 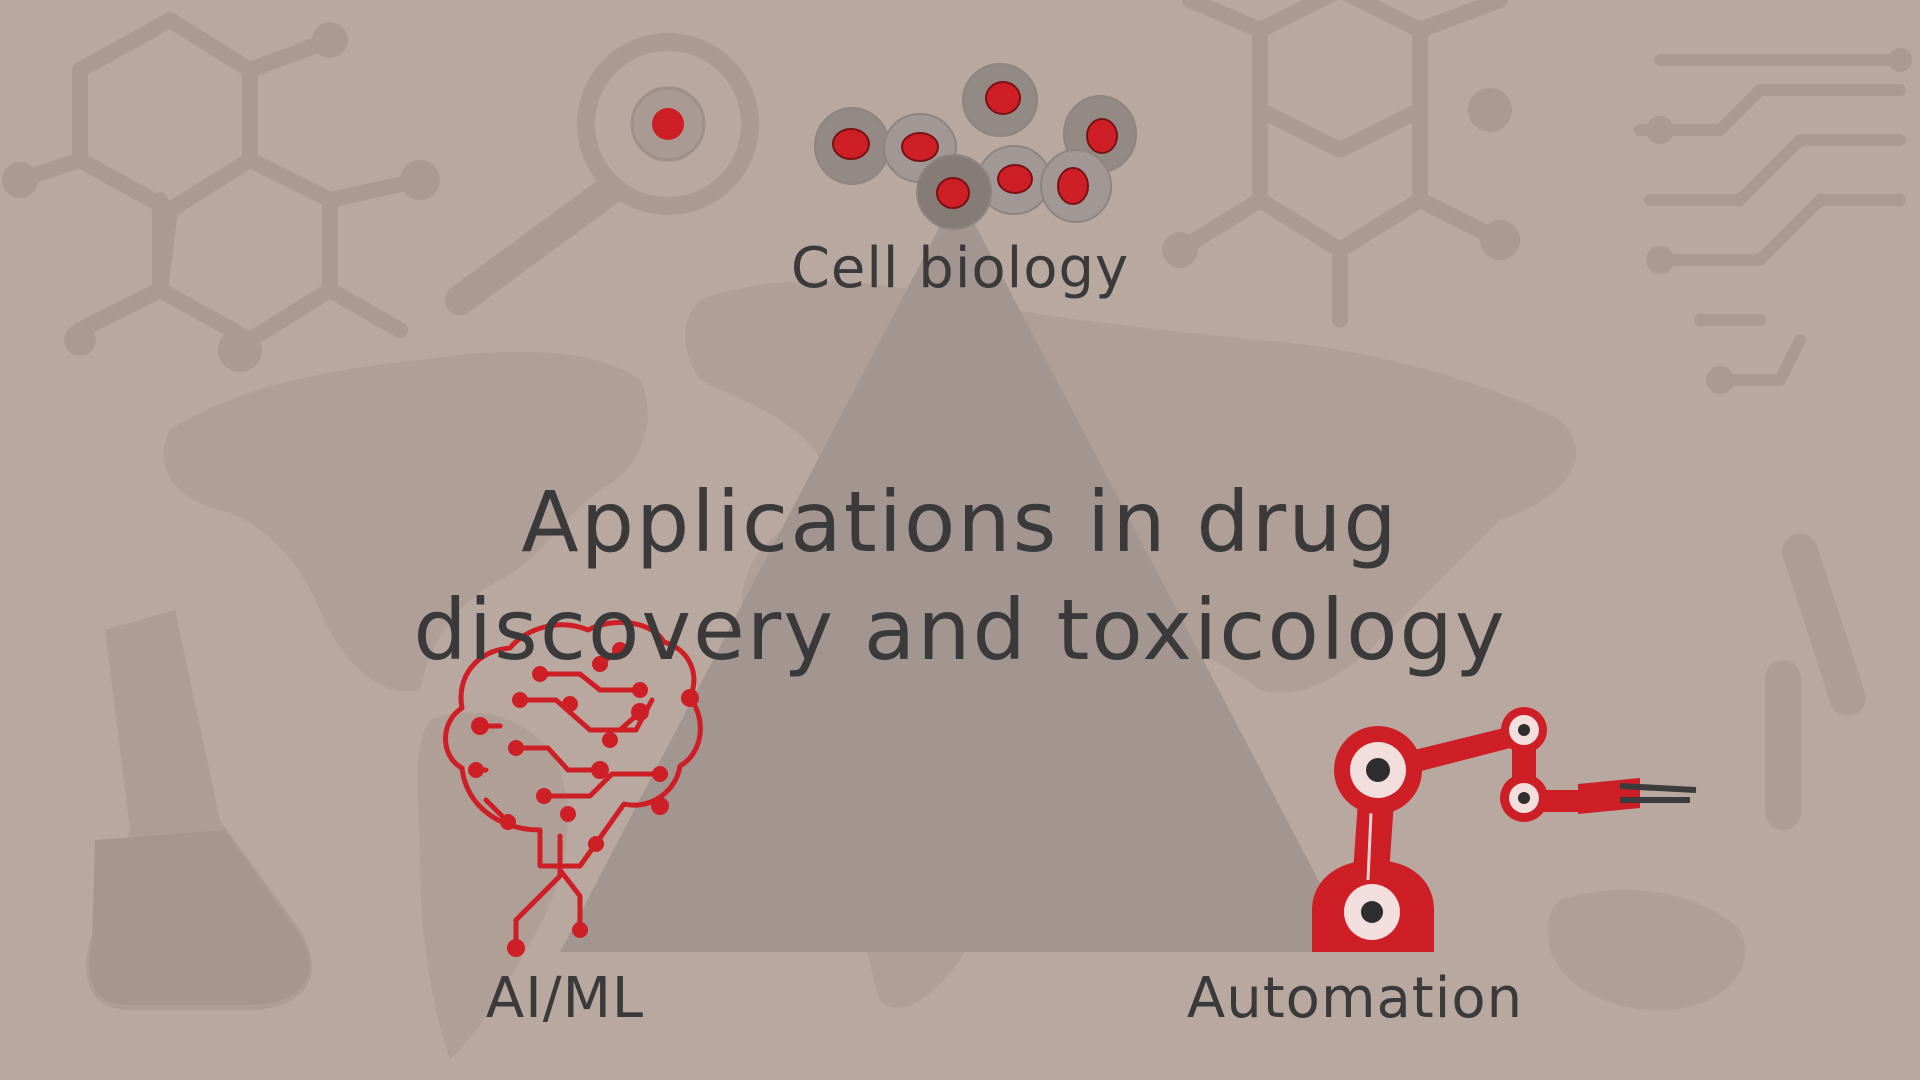 What do you see at coordinates (1504, 829) in the screenshot?
I see `robotic-arm-icon` at bounding box center [1504, 829].